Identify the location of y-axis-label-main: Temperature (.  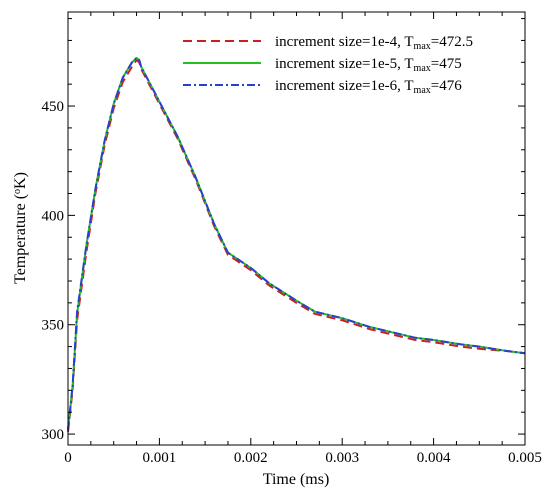
(20, 239).